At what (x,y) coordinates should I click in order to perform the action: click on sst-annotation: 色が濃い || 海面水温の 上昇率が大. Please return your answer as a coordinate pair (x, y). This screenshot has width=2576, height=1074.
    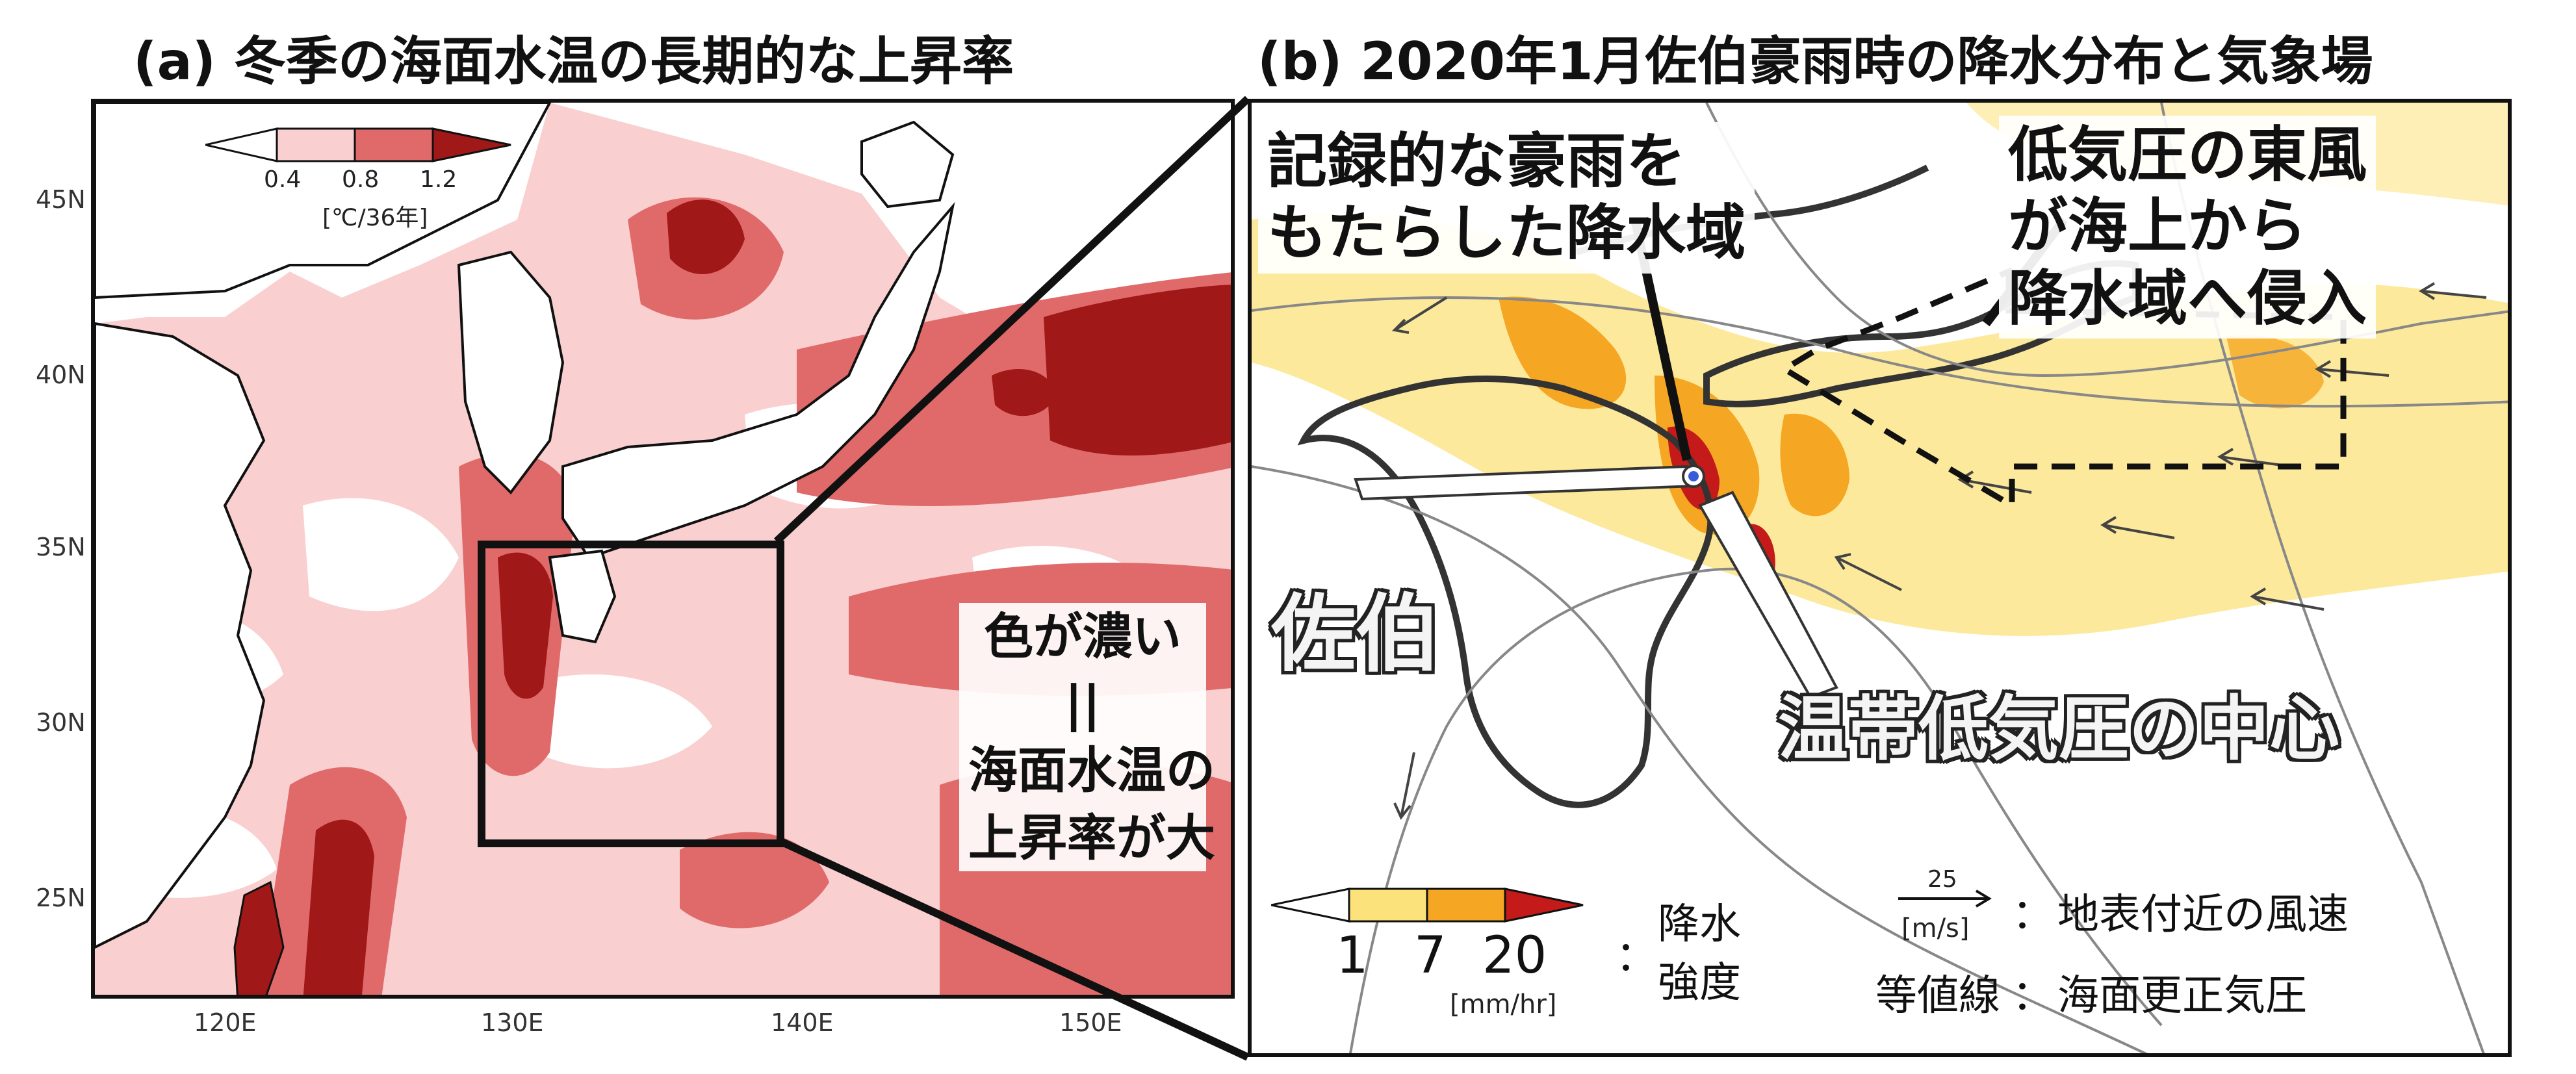
    Looking at the image, I should click on (1087, 737).